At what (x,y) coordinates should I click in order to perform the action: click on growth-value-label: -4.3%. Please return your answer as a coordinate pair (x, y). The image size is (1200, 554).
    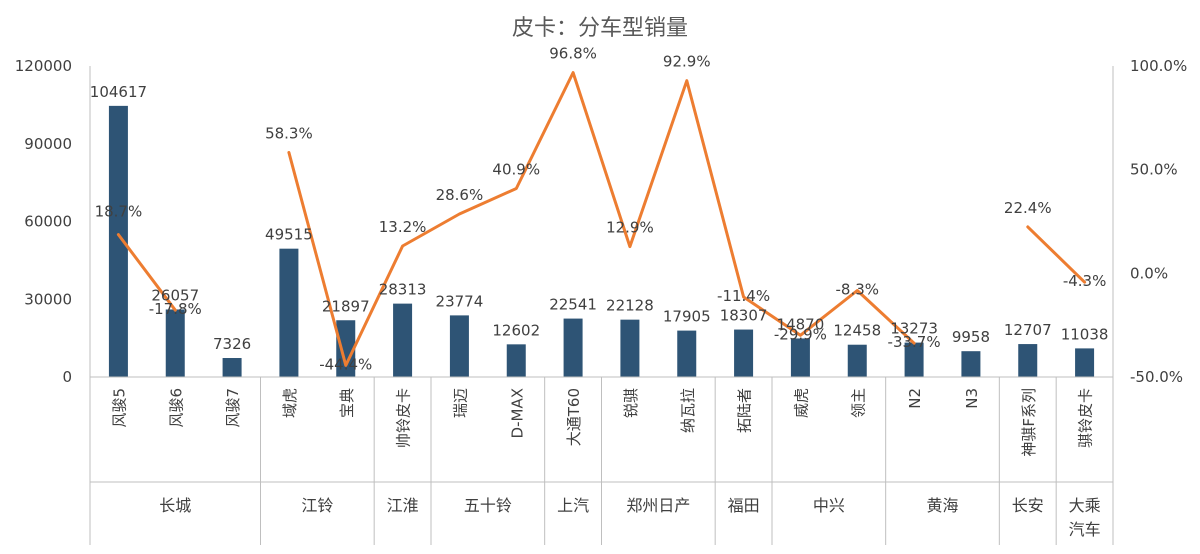
    Looking at the image, I should click on (1085, 281).